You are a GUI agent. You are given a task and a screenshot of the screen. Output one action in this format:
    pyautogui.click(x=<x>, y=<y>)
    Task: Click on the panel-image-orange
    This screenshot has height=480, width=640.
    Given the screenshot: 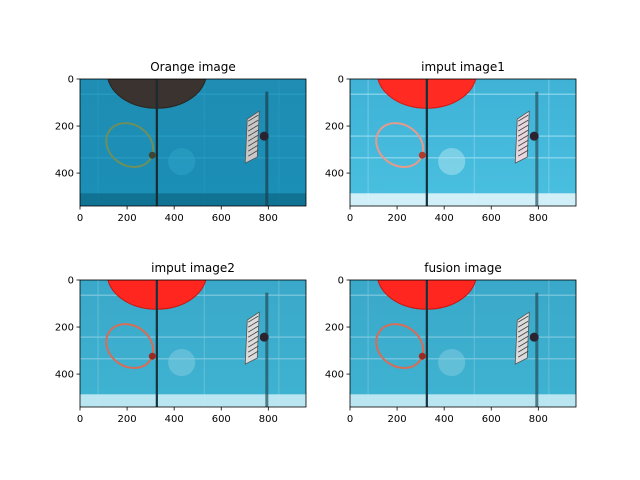 What is the action you would take?
    pyautogui.click(x=193, y=142)
    